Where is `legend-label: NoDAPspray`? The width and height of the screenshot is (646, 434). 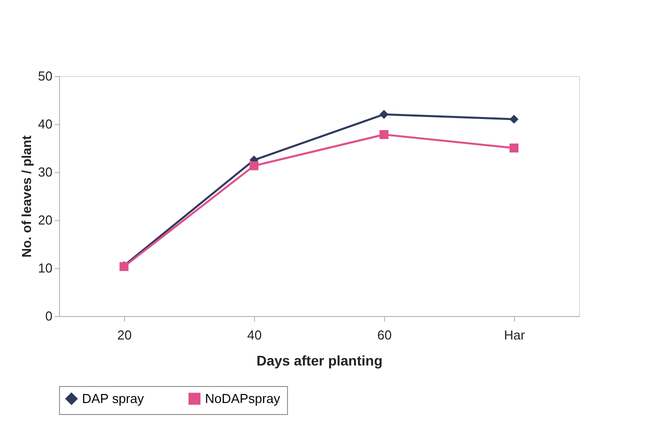 legend-label: NoDAPspray is located at coordinates (243, 398).